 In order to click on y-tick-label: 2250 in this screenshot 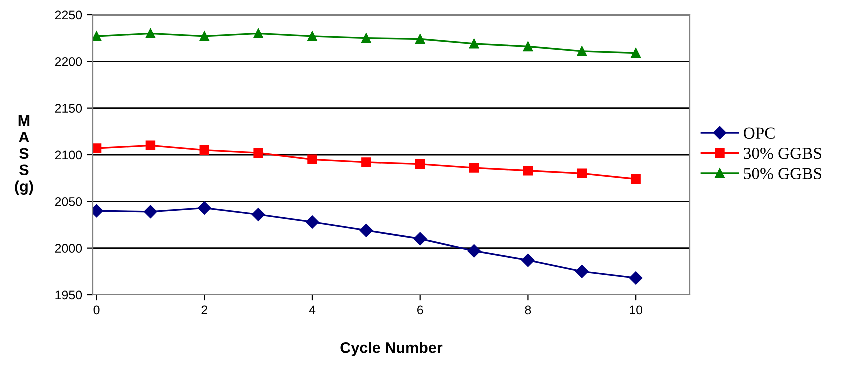, I will do `click(68, 15)`.